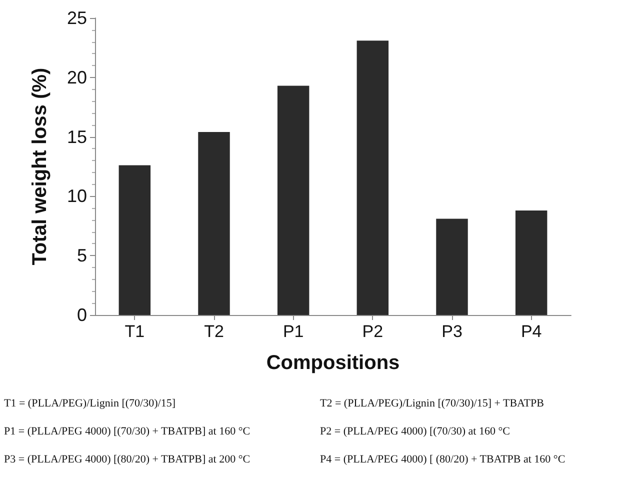  I want to click on x-axis-title: Compositions, so click(333, 363).